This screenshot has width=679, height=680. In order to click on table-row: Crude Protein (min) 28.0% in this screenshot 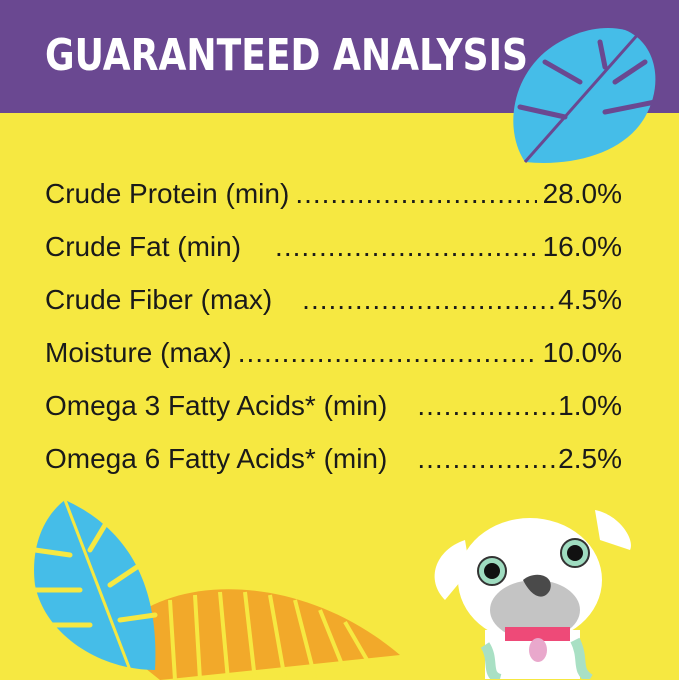, I will do `click(333, 204)`.